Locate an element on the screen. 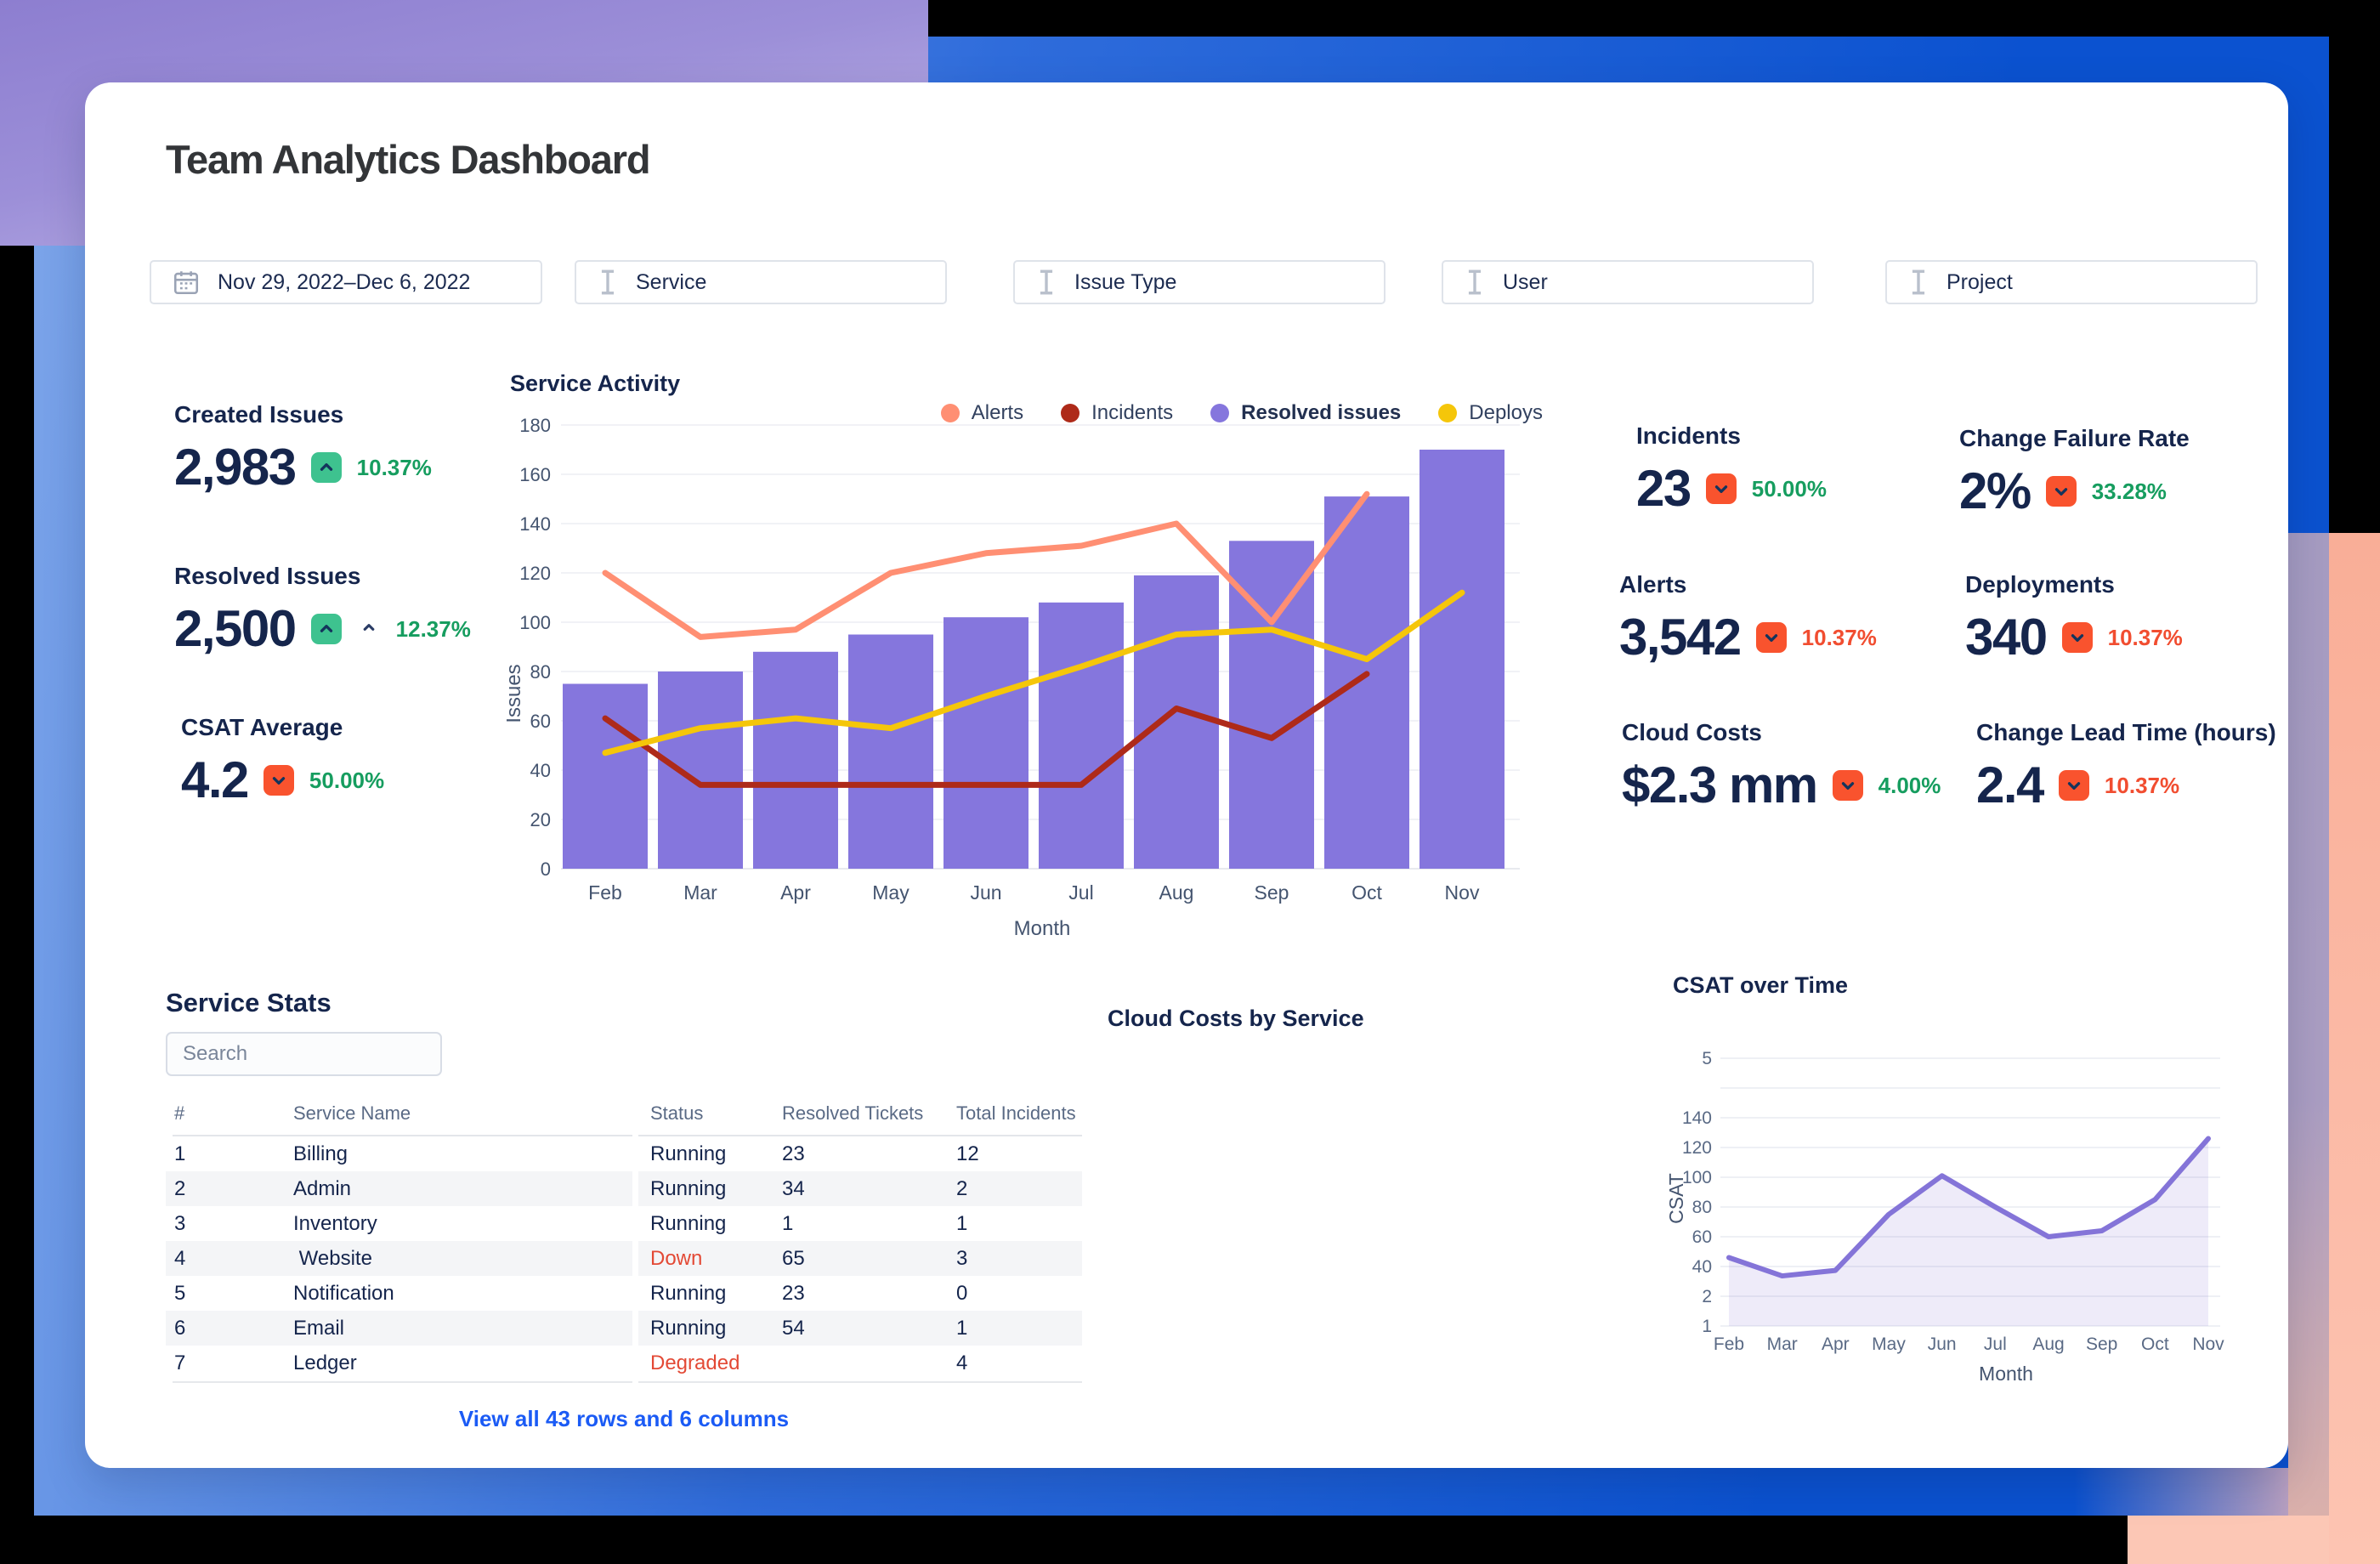  background-bottom-salmon is located at coordinates (2228, 1540).